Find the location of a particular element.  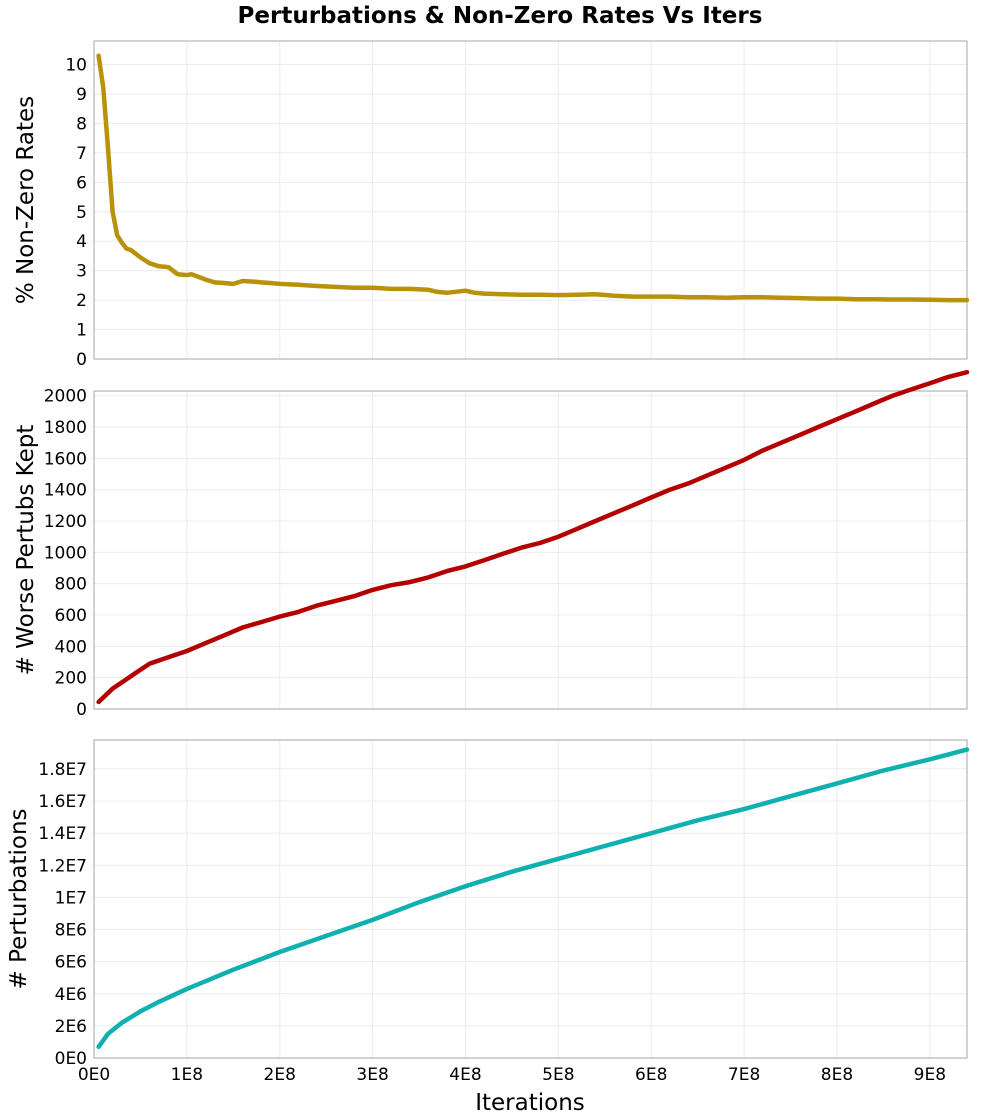

x-tick-label: 3E8 is located at coordinates (372, 1075).